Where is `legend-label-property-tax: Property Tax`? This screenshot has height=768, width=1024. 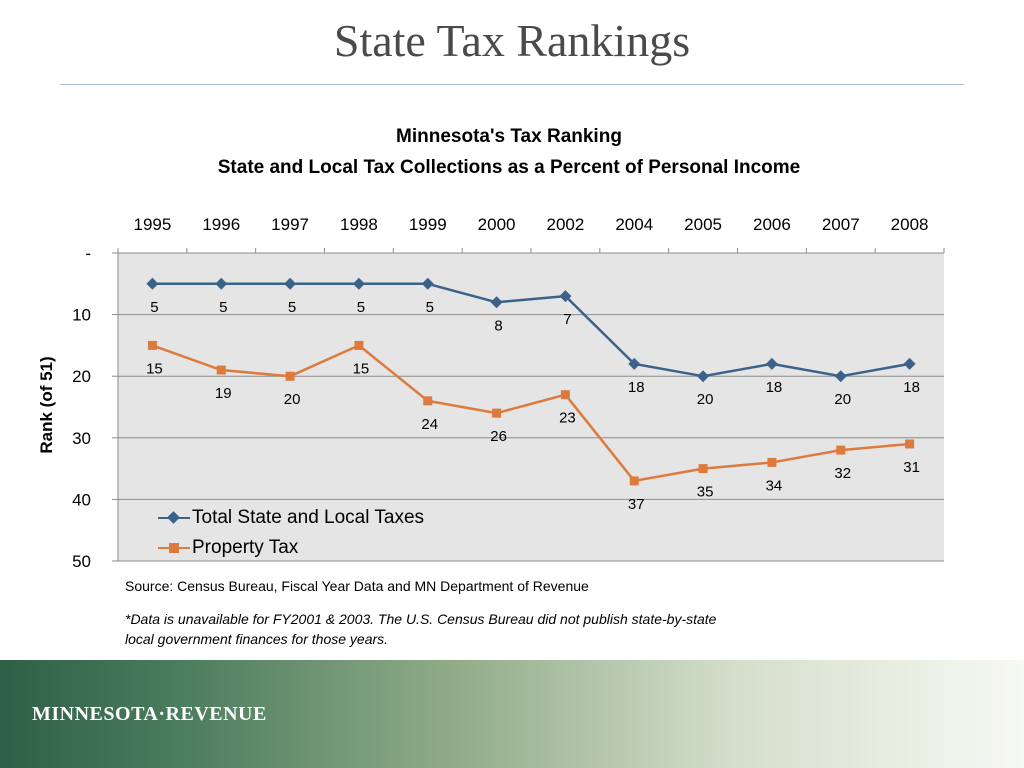
legend-label-property-tax: Property Tax is located at coordinates (245, 547).